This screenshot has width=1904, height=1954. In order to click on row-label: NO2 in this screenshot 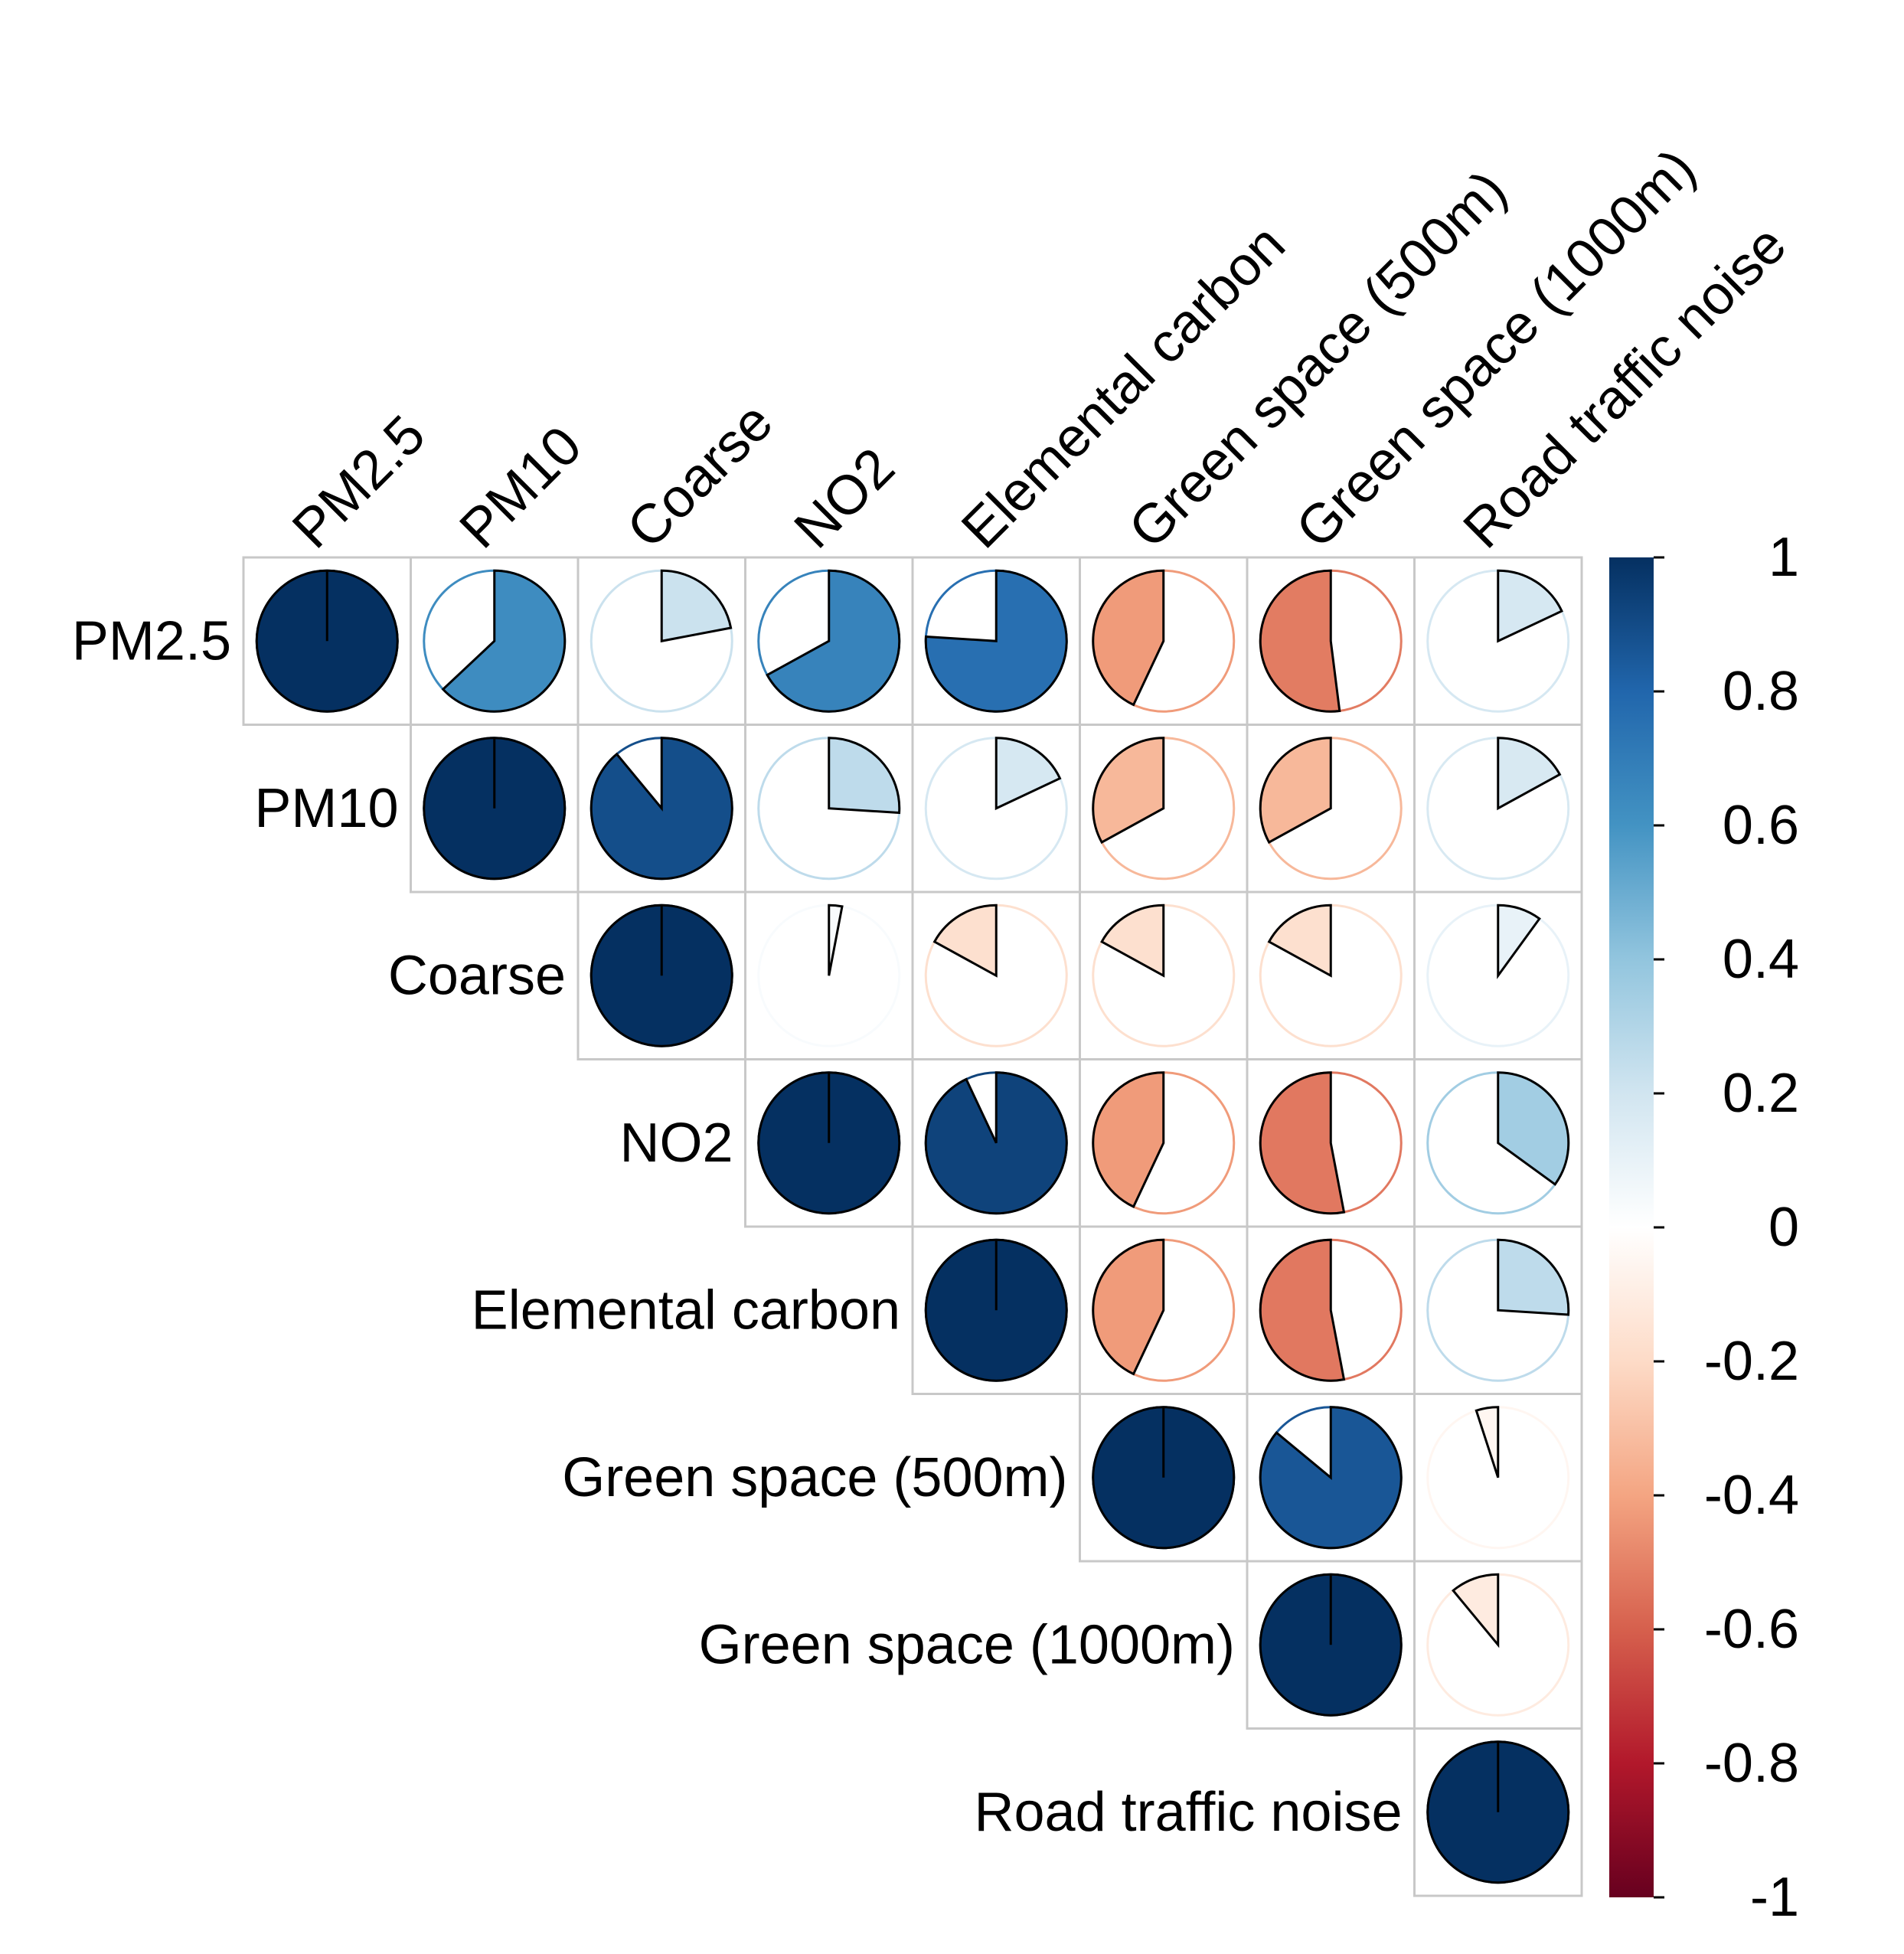, I will do `click(676, 1143)`.